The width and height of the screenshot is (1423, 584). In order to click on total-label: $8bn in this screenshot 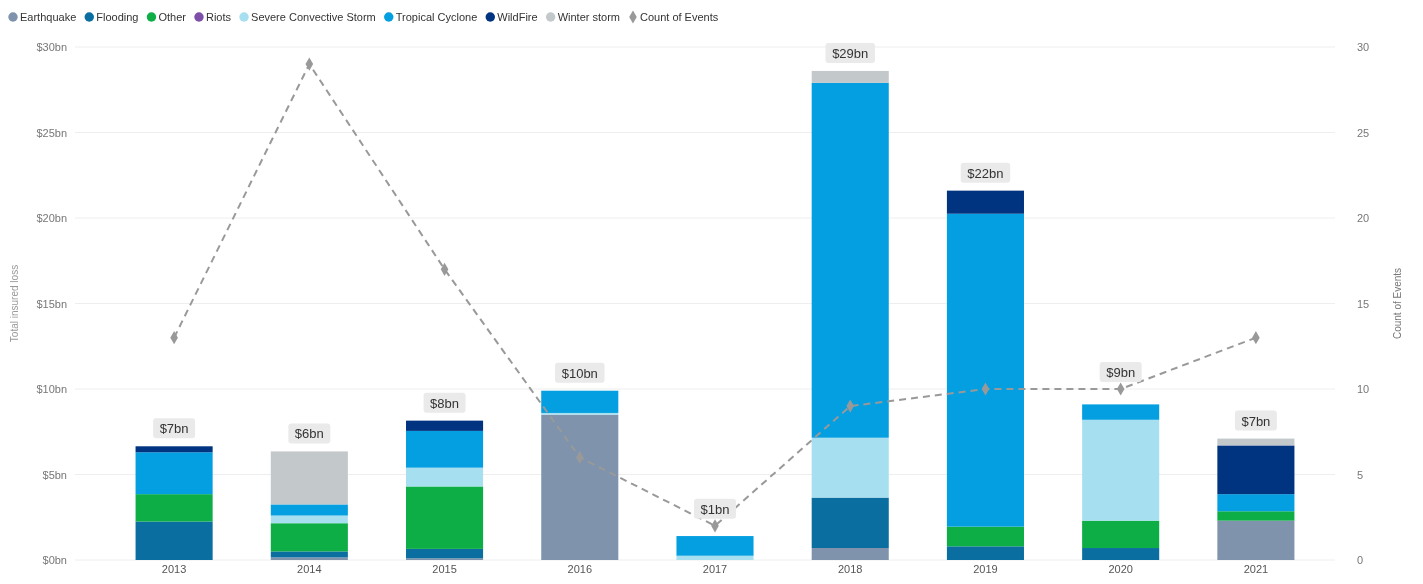, I will do `click(445, 403)`.